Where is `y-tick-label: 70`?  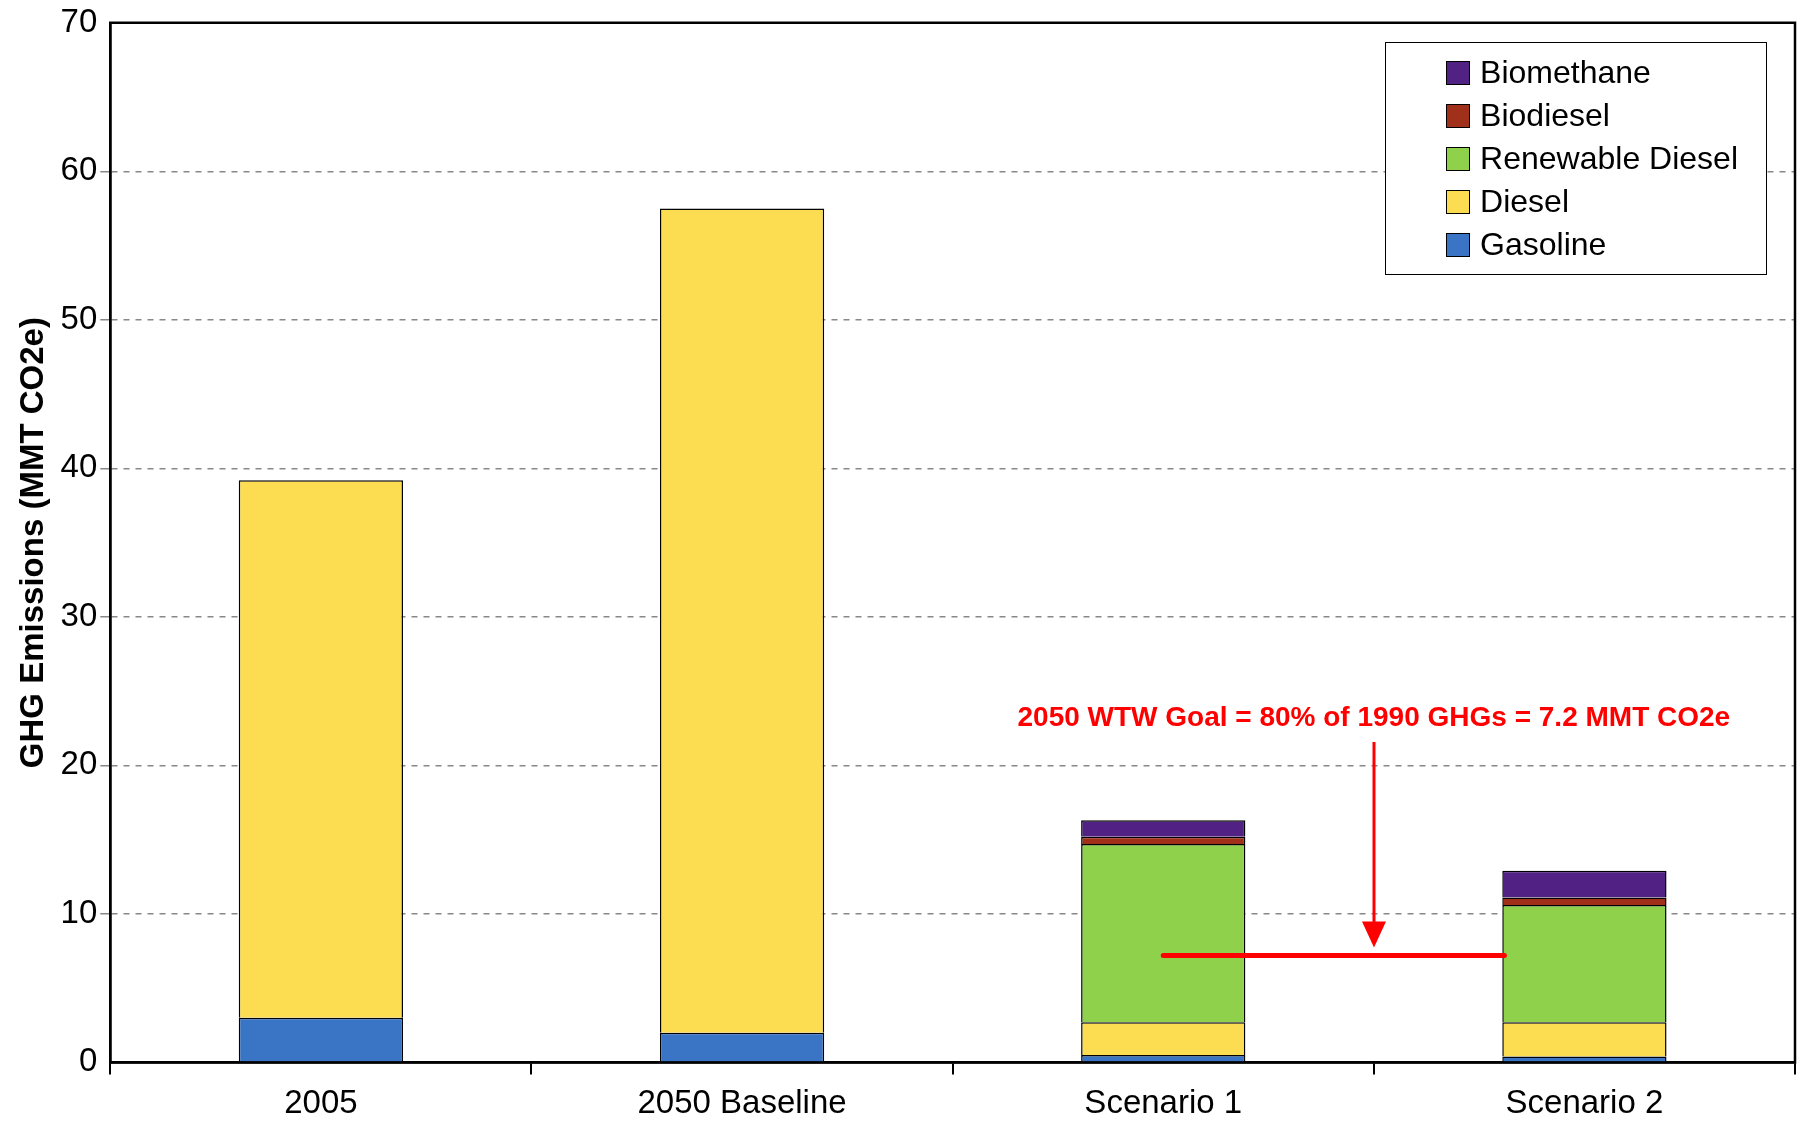
y-tick-label: 70 is located at coordinates (79, 20).